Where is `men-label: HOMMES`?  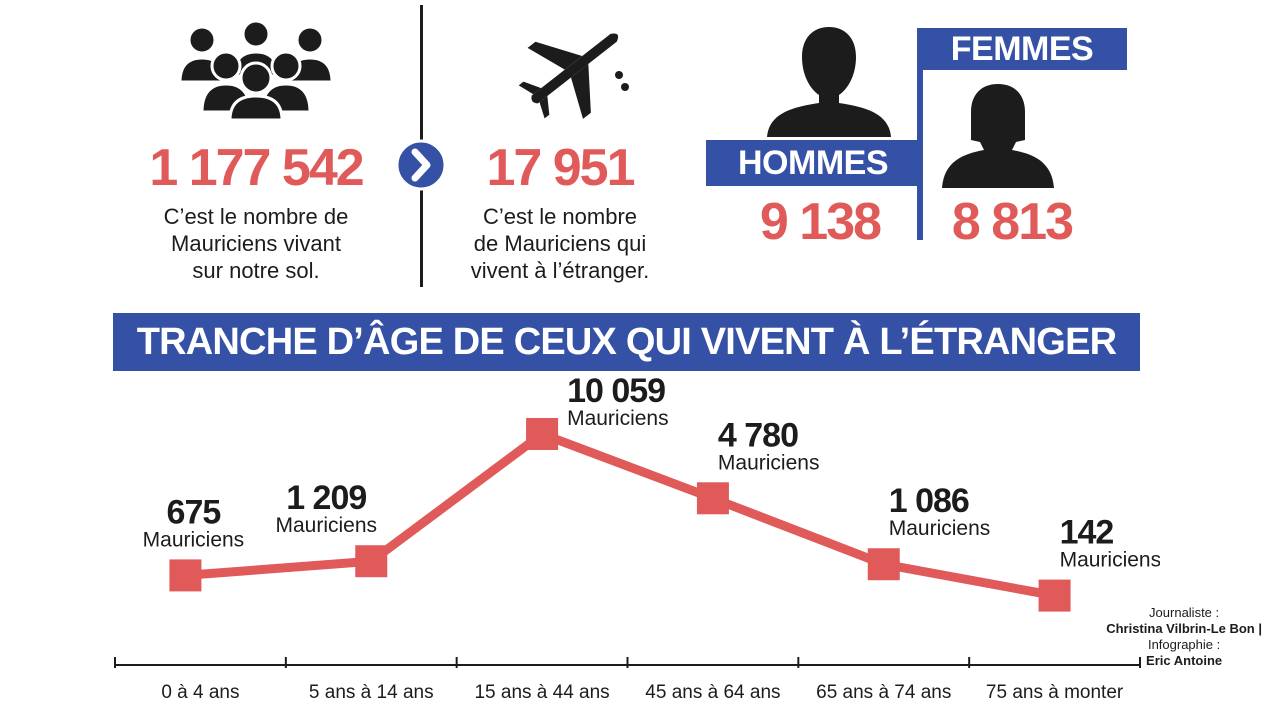
men-label: HOMMES is located at coordinates (813, 163).